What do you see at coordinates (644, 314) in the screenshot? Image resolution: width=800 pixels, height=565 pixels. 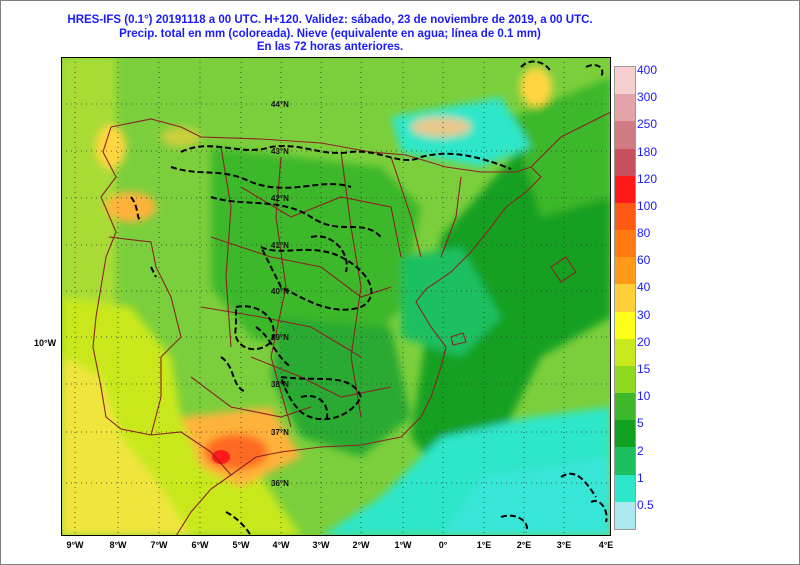 I see `colorbar-label: 30` at bounding box center [644, 314].